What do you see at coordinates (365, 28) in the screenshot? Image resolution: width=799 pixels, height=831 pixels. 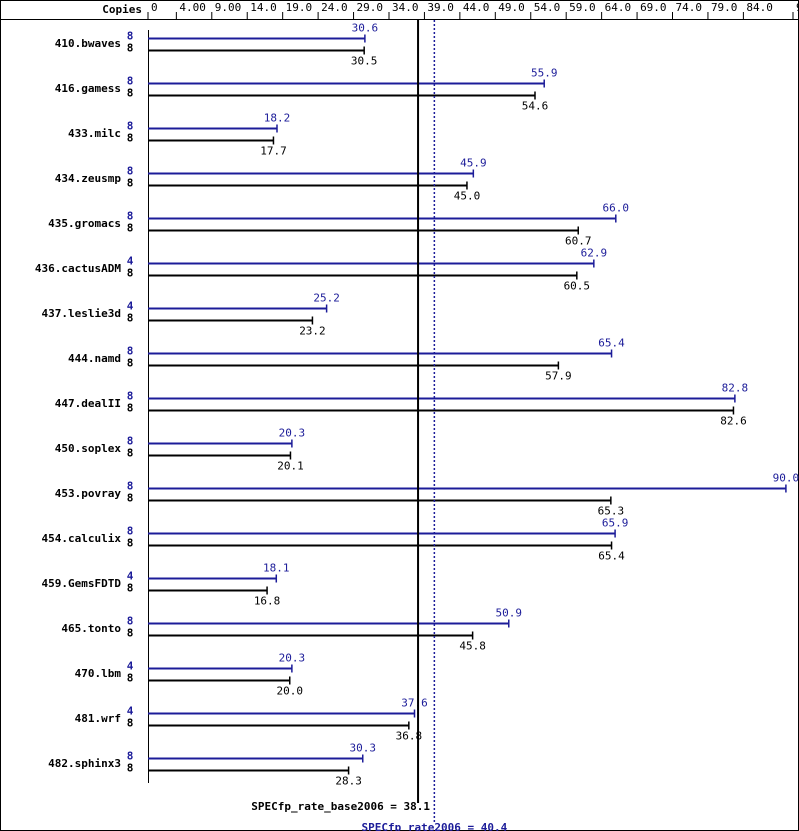 I see `value-label: 30.6` at bounding box center [365, 28].